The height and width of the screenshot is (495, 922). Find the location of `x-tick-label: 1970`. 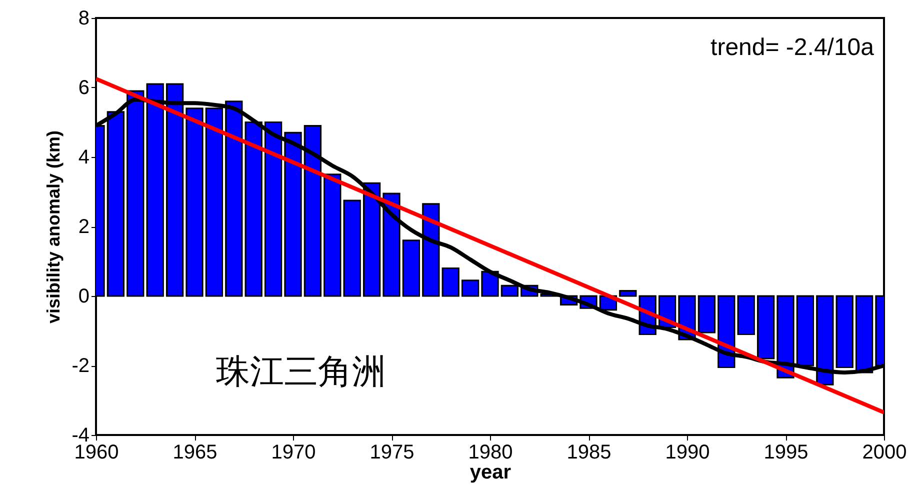

x-tick-label: 1970 is located at coordinates (293, 453).